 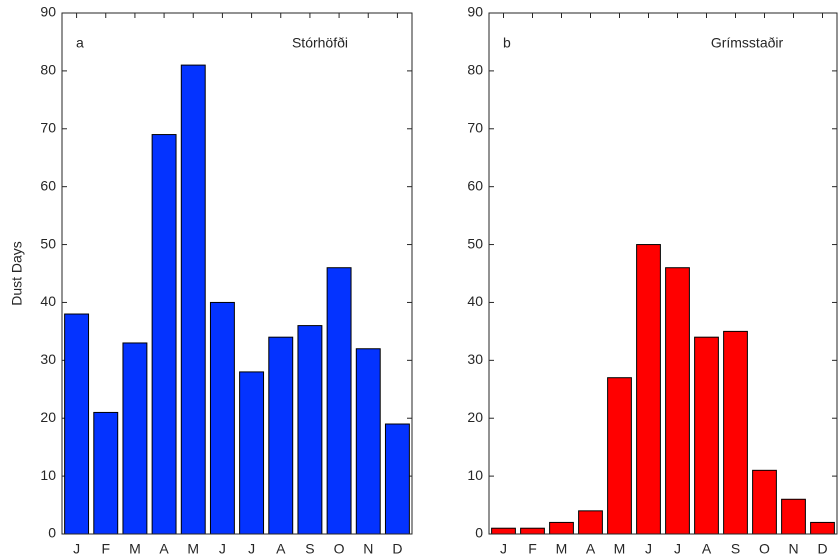 I want to click on panel-title: Grímsstaðir, so click(x=747, y=43).